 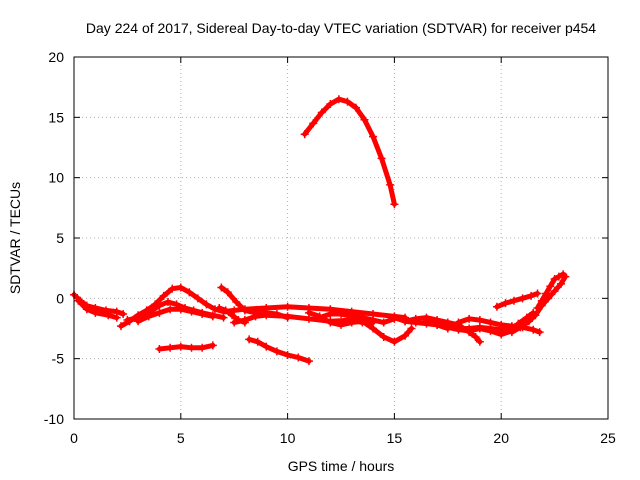 I want to click on x-tick-label: 20, so click(x=501, y=438).